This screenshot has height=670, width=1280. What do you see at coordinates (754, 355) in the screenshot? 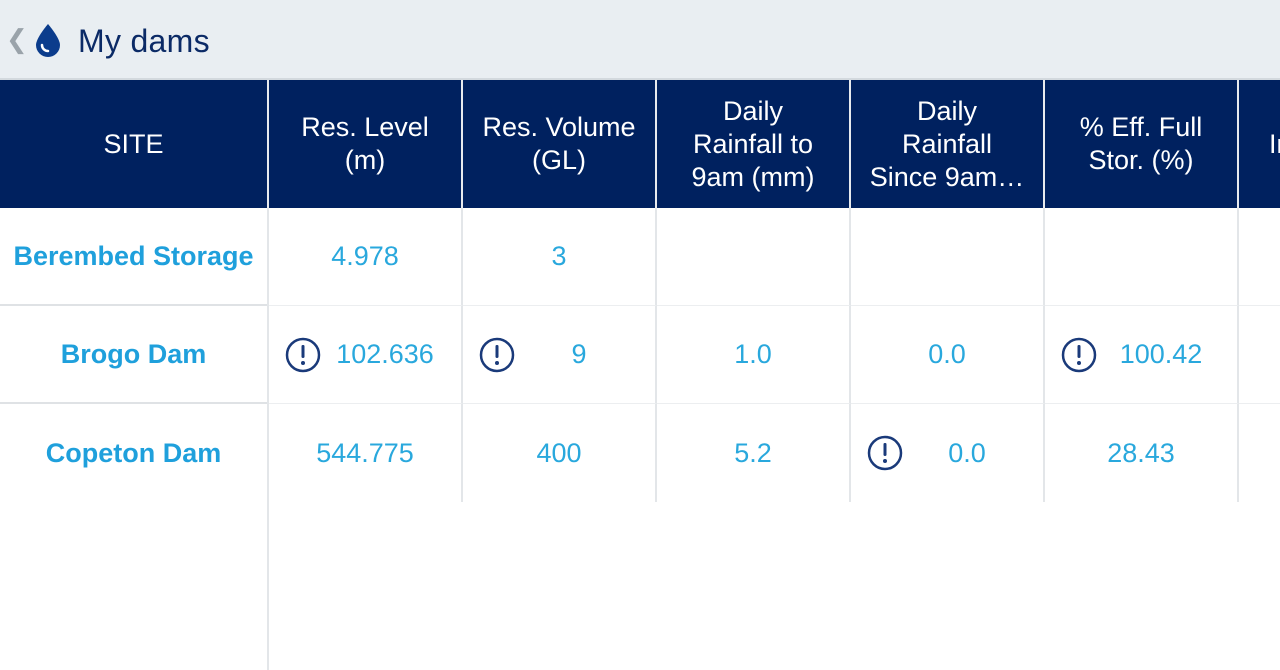
I see `rain-to-9am-value: 1.0` at bounding box center [754, 355].